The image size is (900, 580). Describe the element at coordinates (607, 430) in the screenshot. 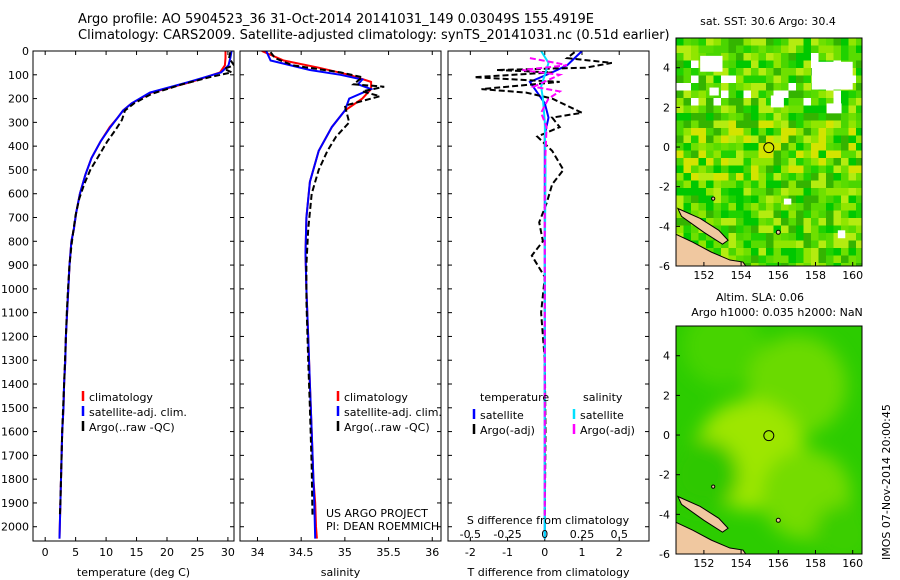

I see `legend-label: Argo(-adj)` at that location.